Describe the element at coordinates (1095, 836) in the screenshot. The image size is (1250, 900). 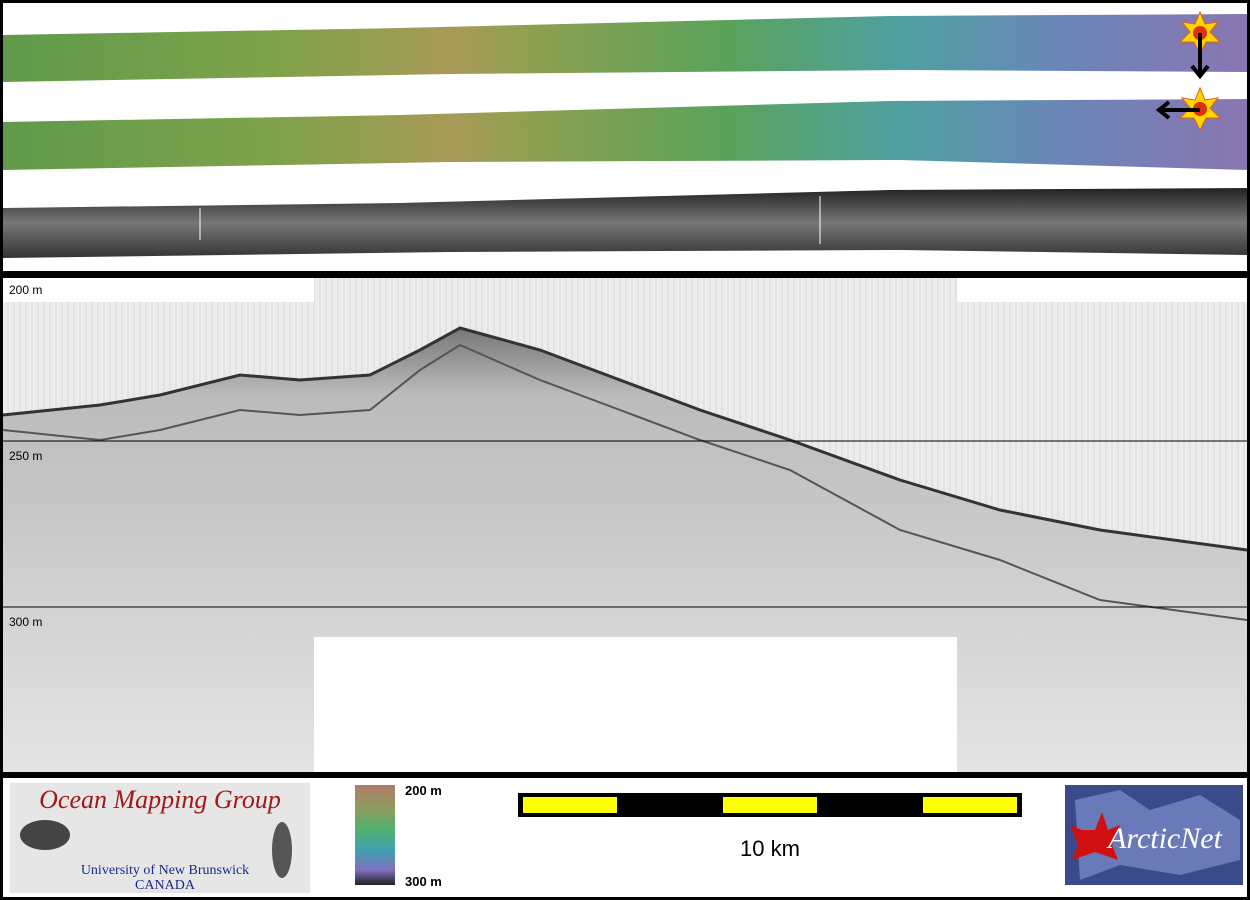
I see `maple-leaf` at that location.